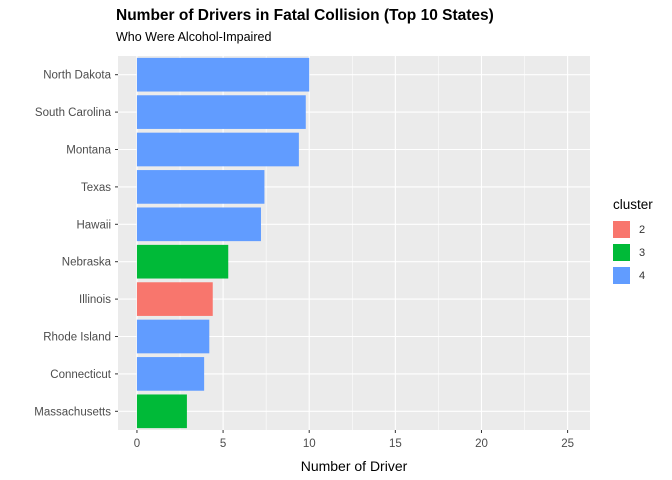  What do you see at coordinates (633, 252) in the screenshot?
I see `legend-item-cluster-3: 3` at bounding box center [633, 252].